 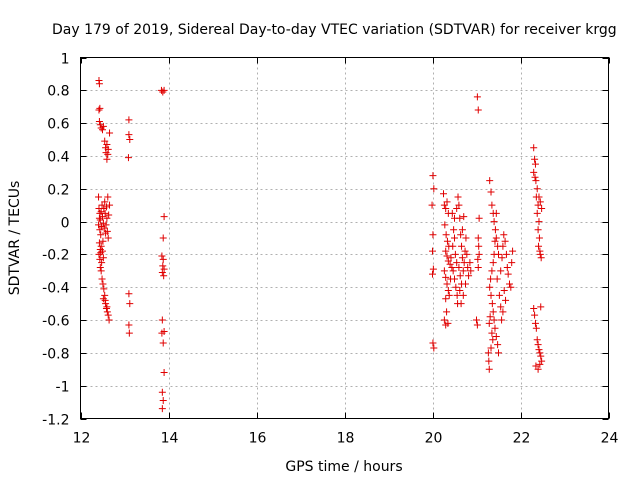 I want to click on y-tick-label: 0.6, so click(x=58, y=125).